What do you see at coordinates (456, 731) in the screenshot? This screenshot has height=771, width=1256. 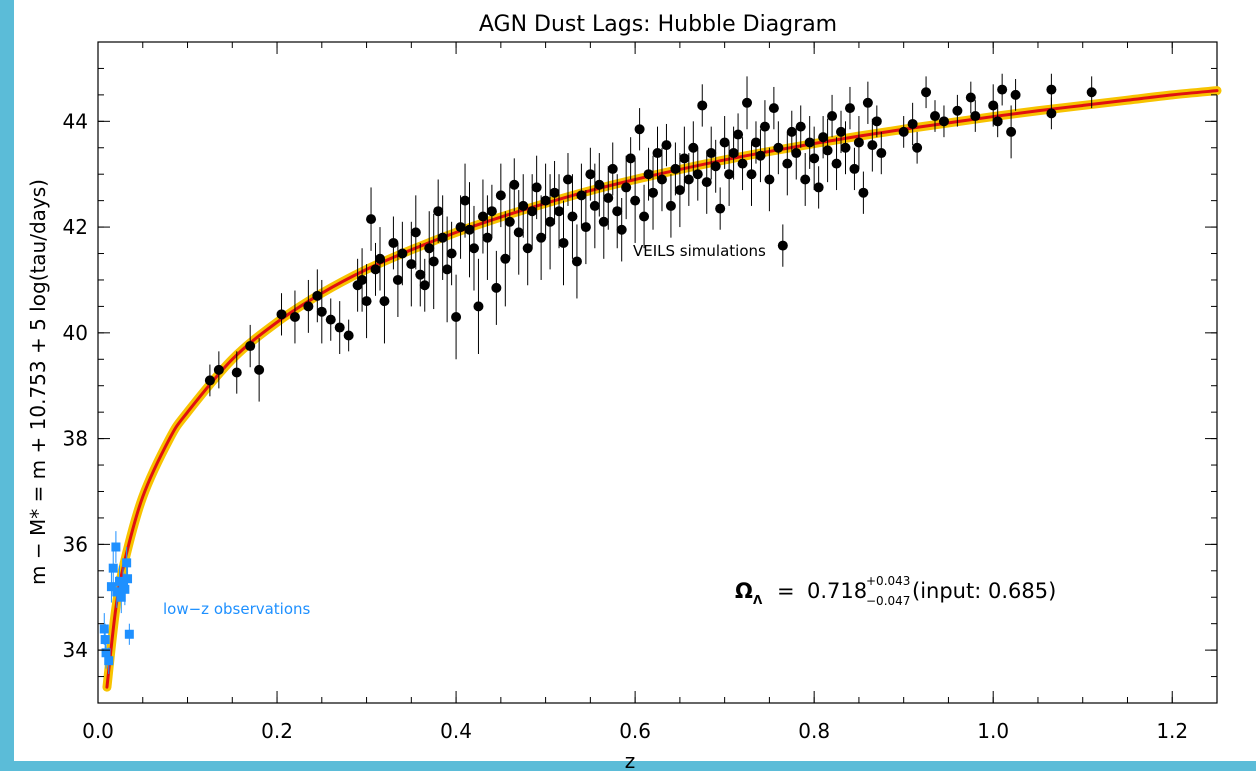 I see `x-tick-label: 0.4` at bounding box center [456, 731].